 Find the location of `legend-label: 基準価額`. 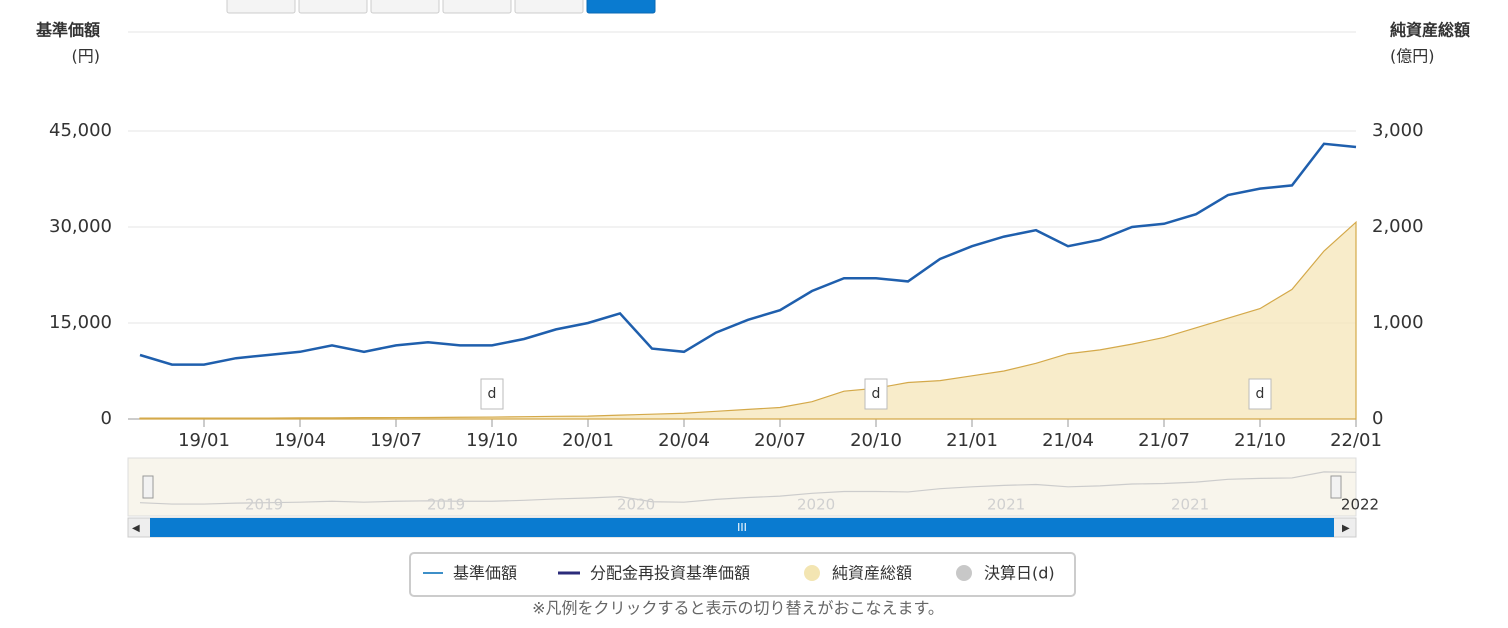

legend-label: 基準価額 is located at coordinates (485, 573).